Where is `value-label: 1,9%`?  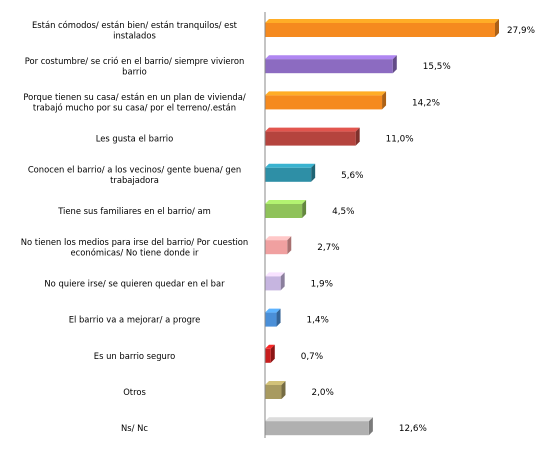 value-label: 1,9% is located at coordinates (322, 284).